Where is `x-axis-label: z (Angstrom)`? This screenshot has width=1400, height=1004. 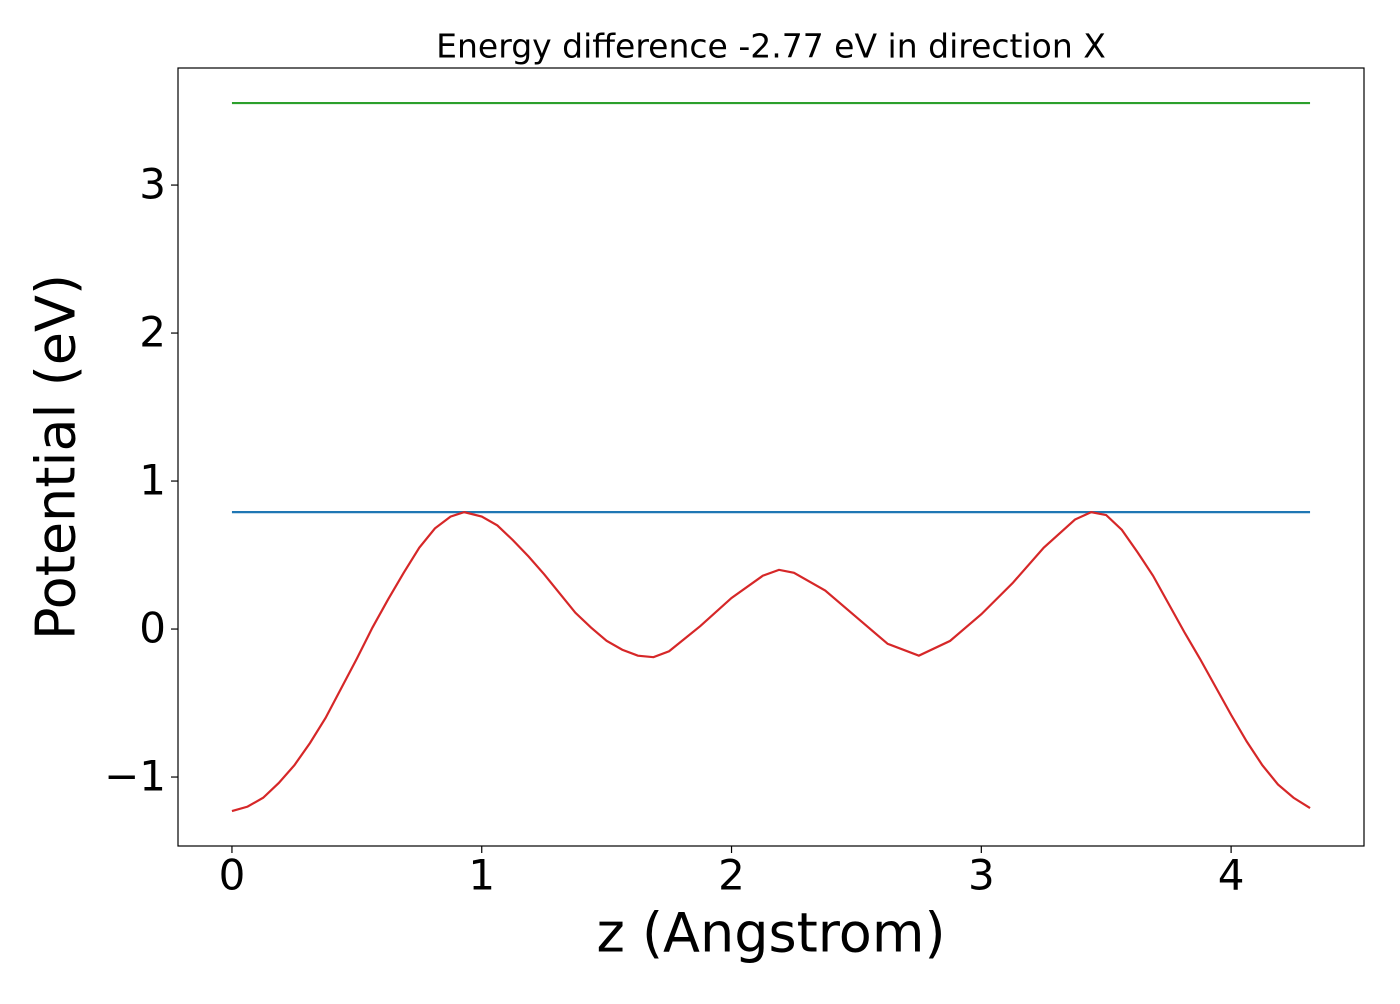 x-axis-label: z (Angstrom) is located at coordinates (770, 933).